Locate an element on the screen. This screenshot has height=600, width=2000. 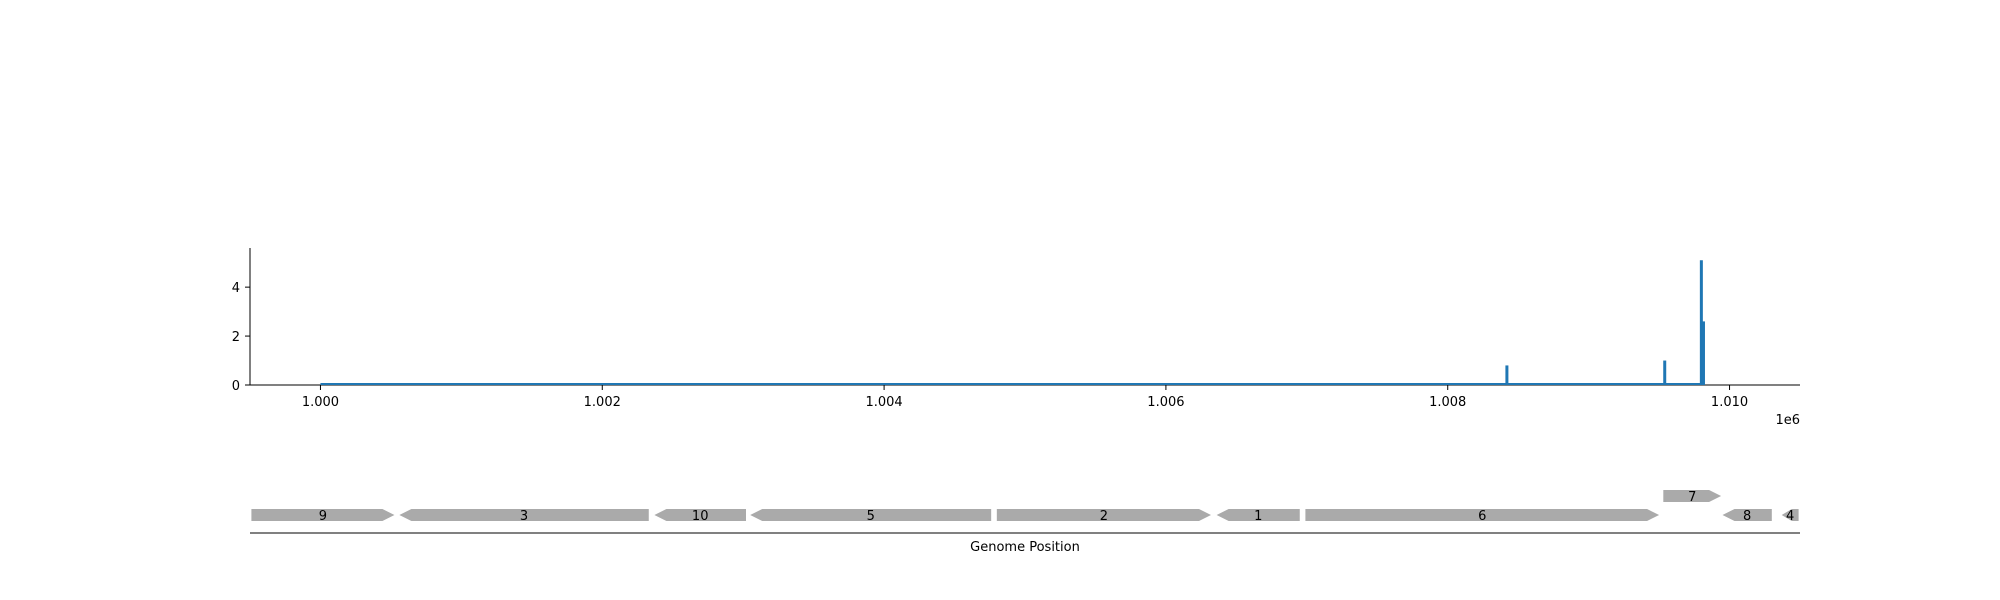
gene-label: 1 is located at coordinates (1258, 516).